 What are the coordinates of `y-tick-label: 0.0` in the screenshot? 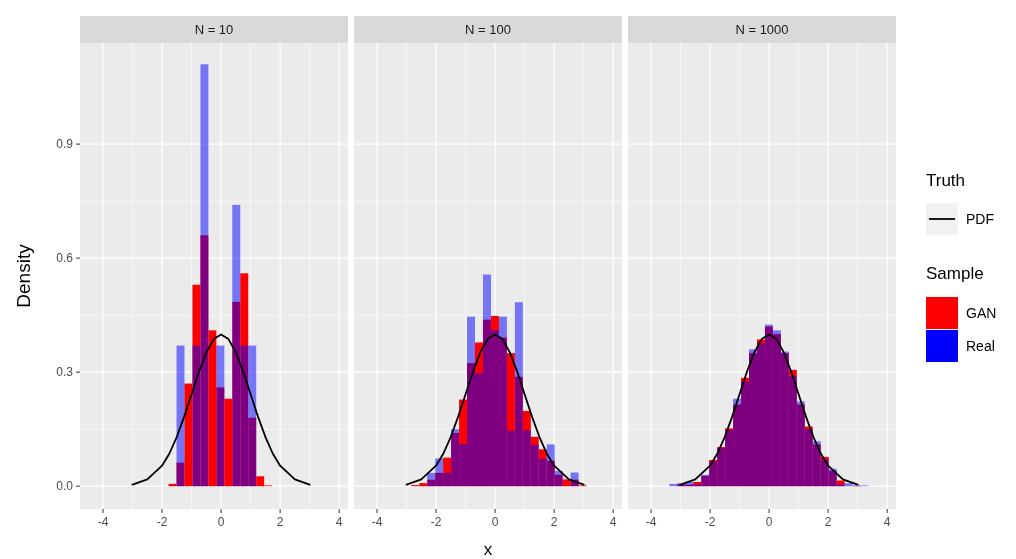 It's located at (65, 486).